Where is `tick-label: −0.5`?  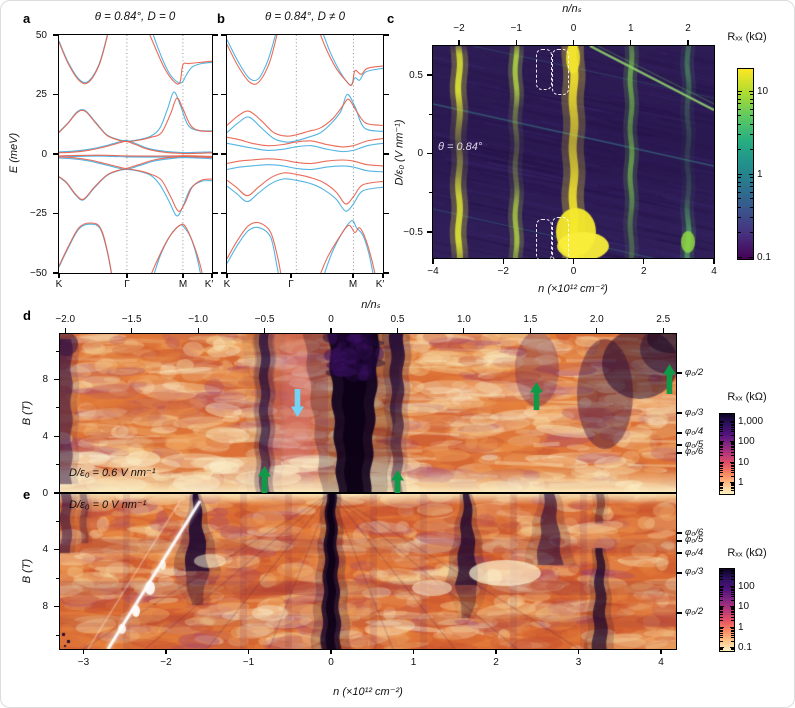 tick-label: −0.5 is located at coordinates (264, 319).